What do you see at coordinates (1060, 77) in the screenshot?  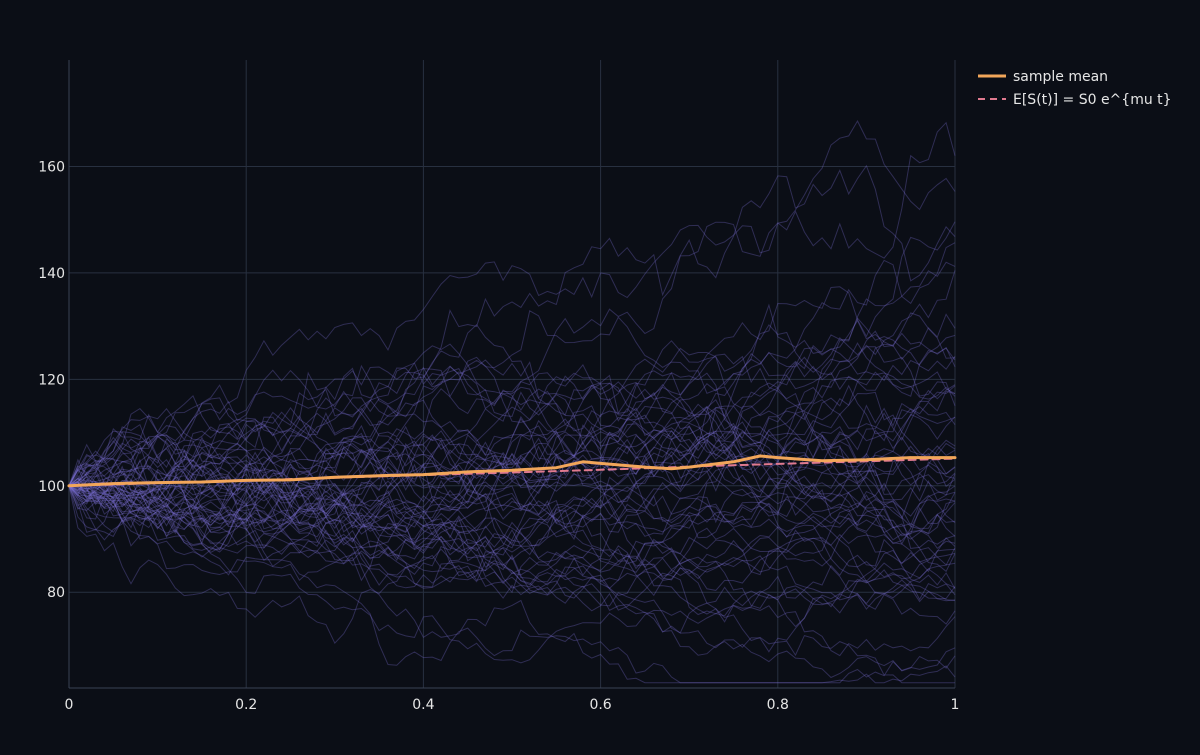 I see `legend-label-sample-mean: sample mean` at bounding box center [1060, 77].